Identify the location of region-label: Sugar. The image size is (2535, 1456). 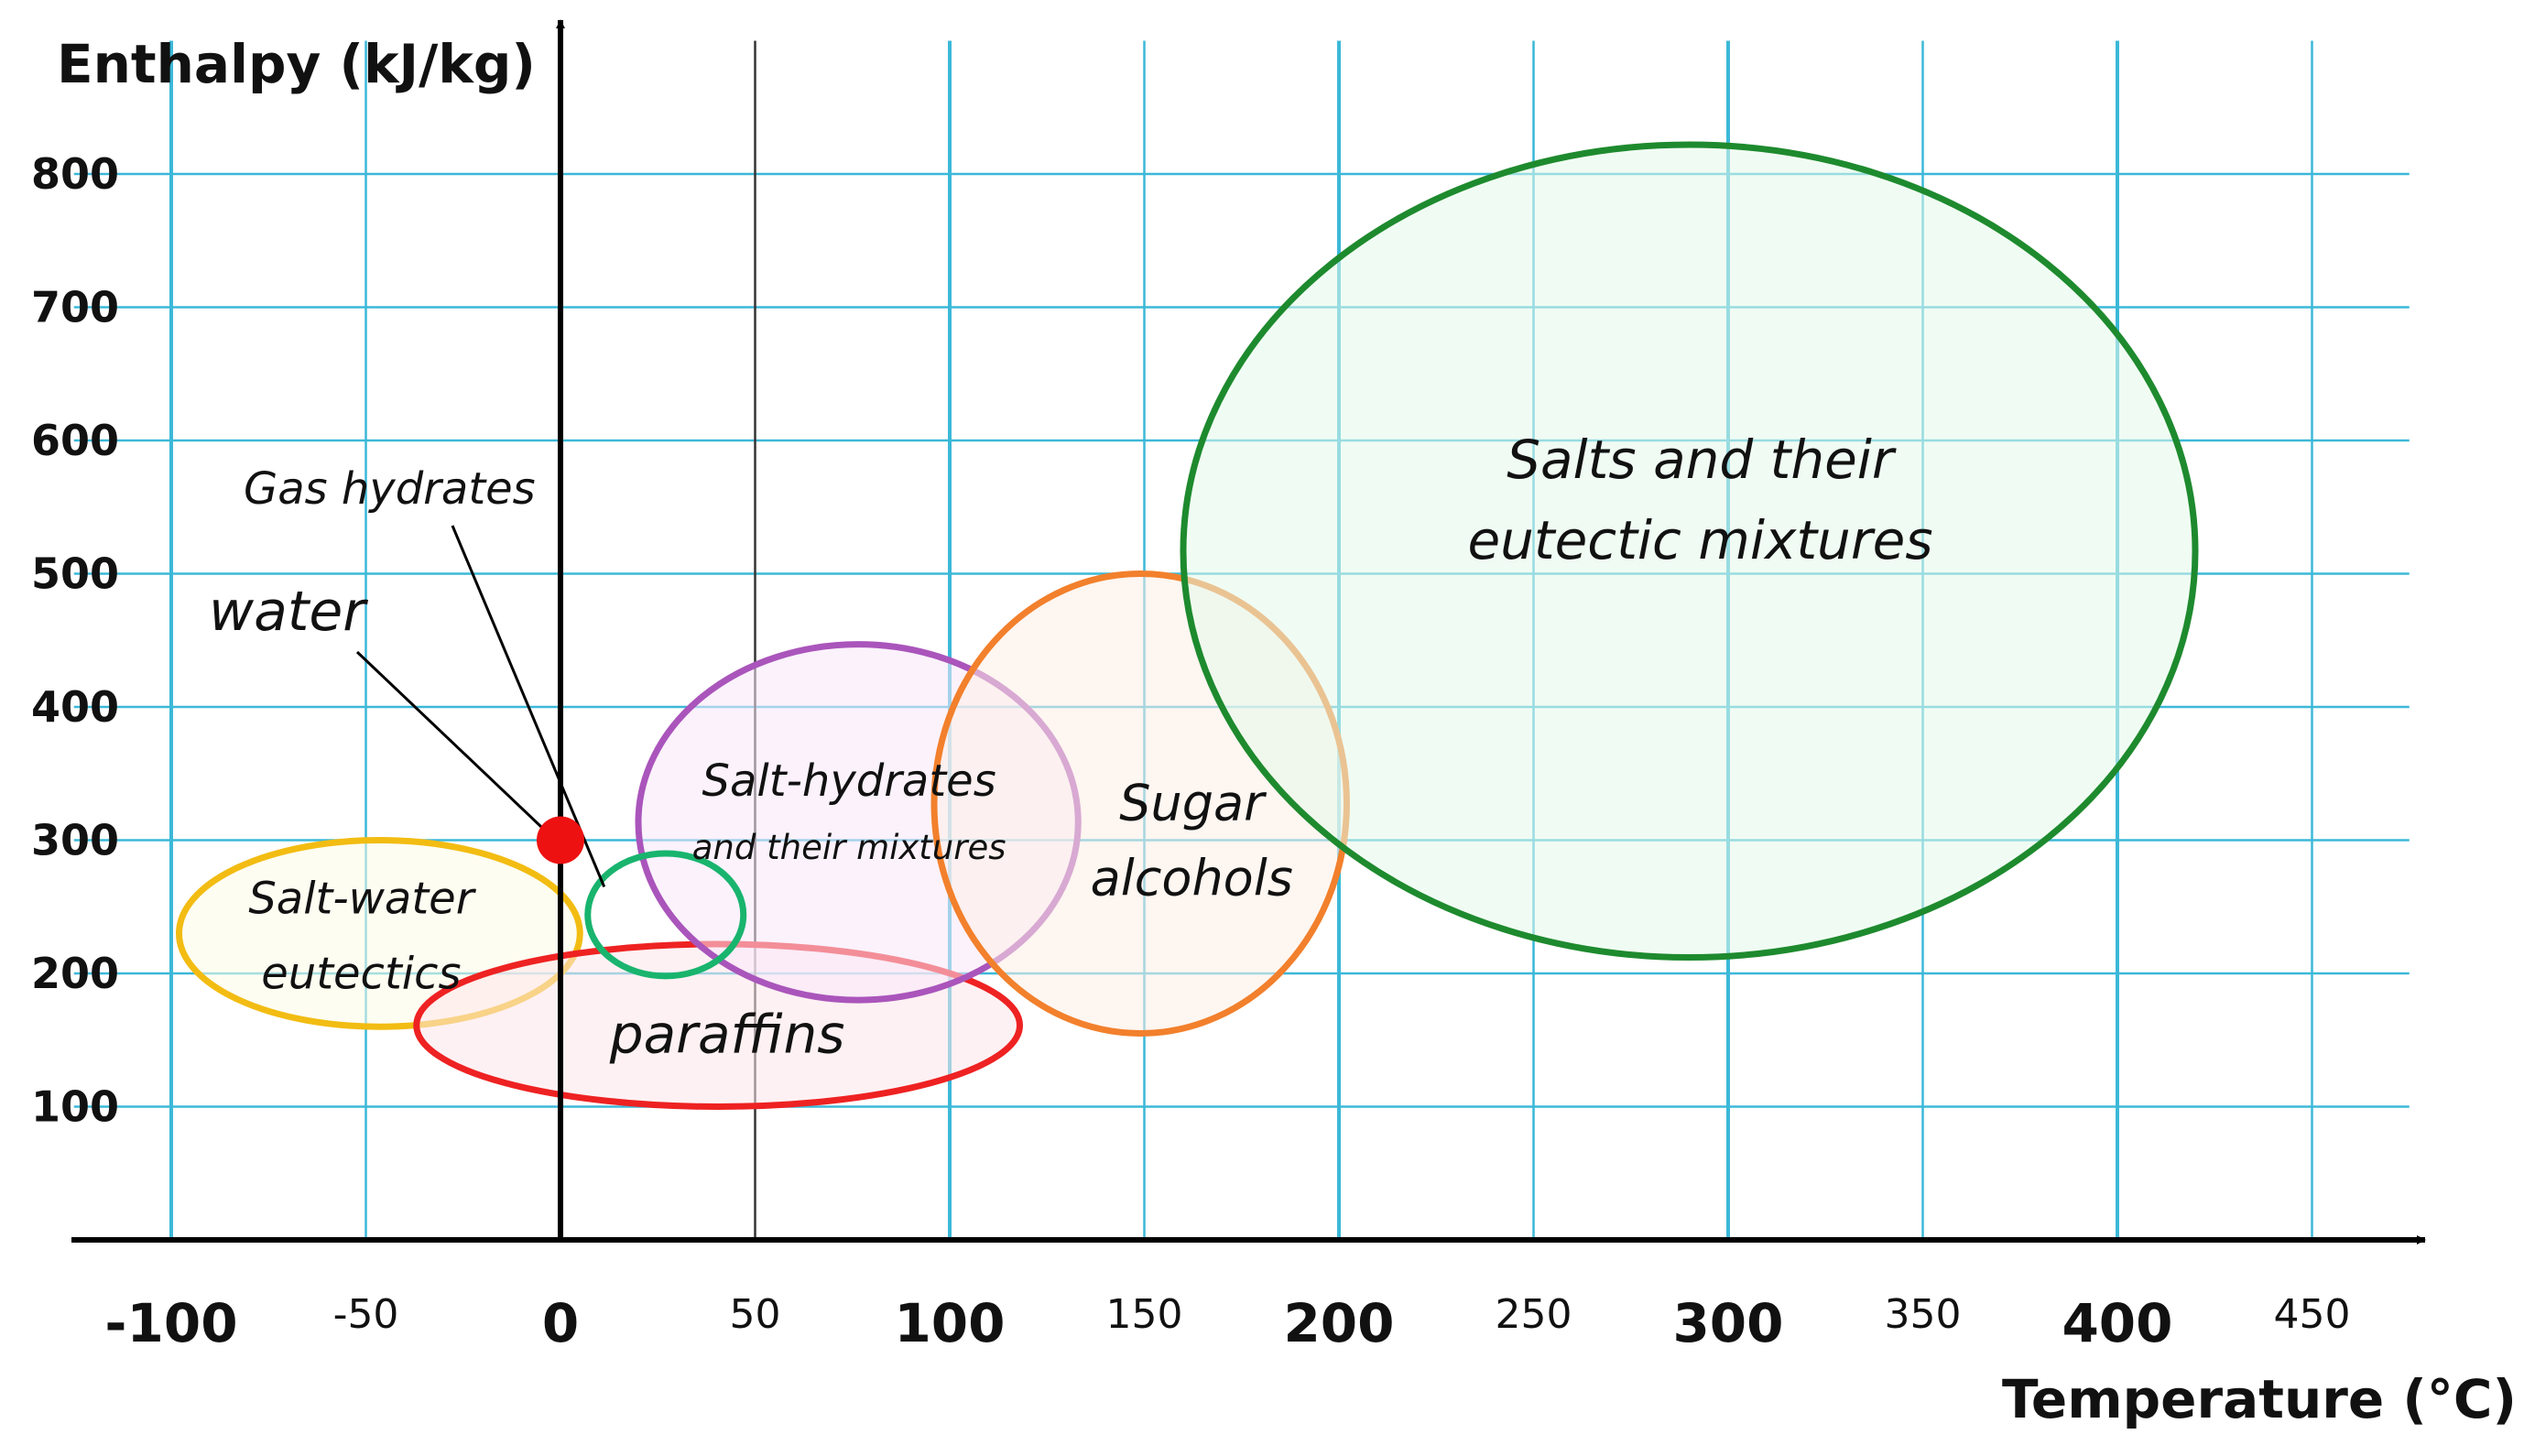
(1193, 802).